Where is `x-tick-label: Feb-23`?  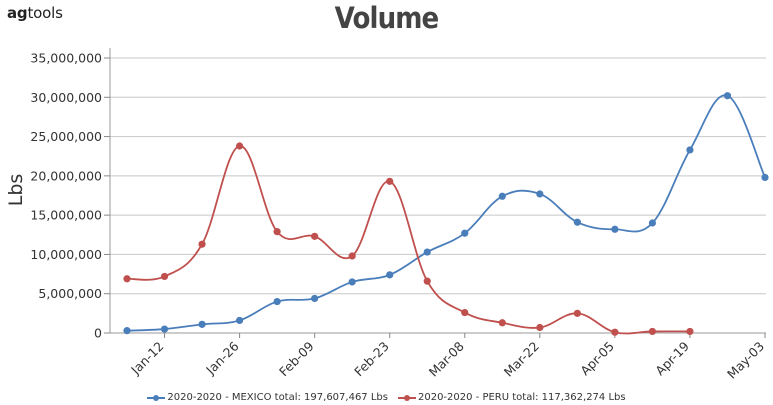 x-tick-label: Feb-23 is located at coordinates (371, 359).